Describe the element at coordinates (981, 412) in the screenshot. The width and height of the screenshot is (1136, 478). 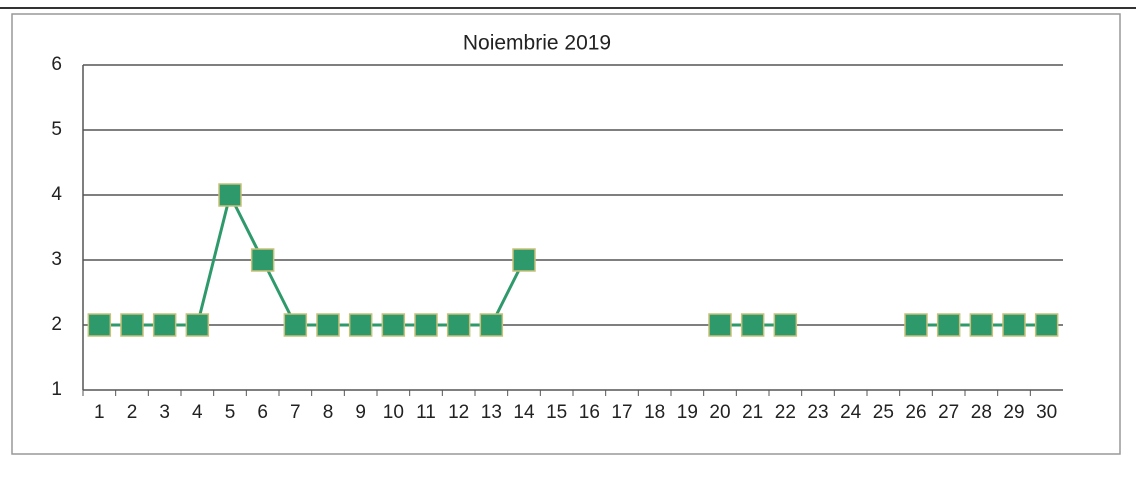
I see `x-tick-label: 28` at that location.